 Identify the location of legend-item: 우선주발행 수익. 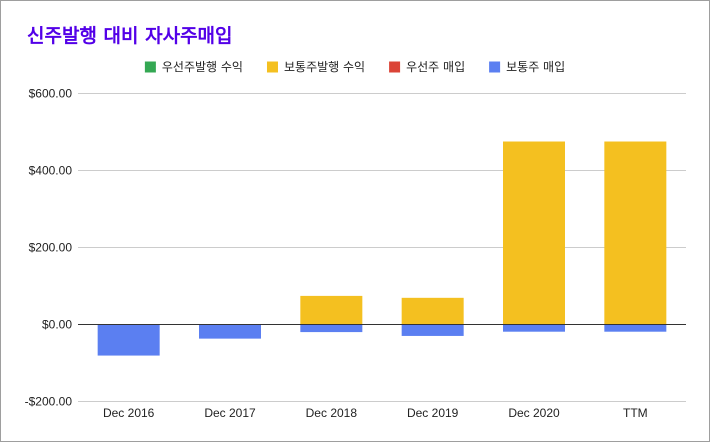
(193, 66).